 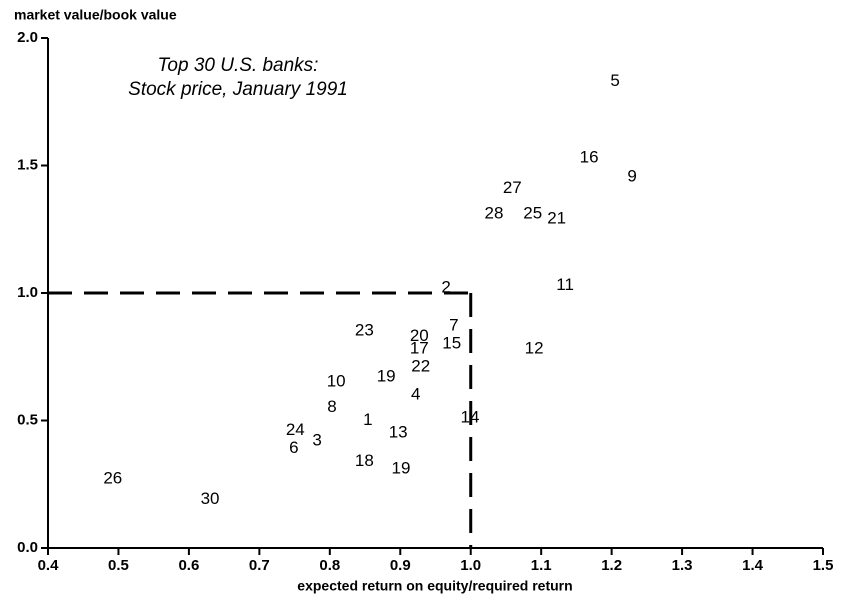 I want to click on point-label: 6, so click(x=293, y=447).